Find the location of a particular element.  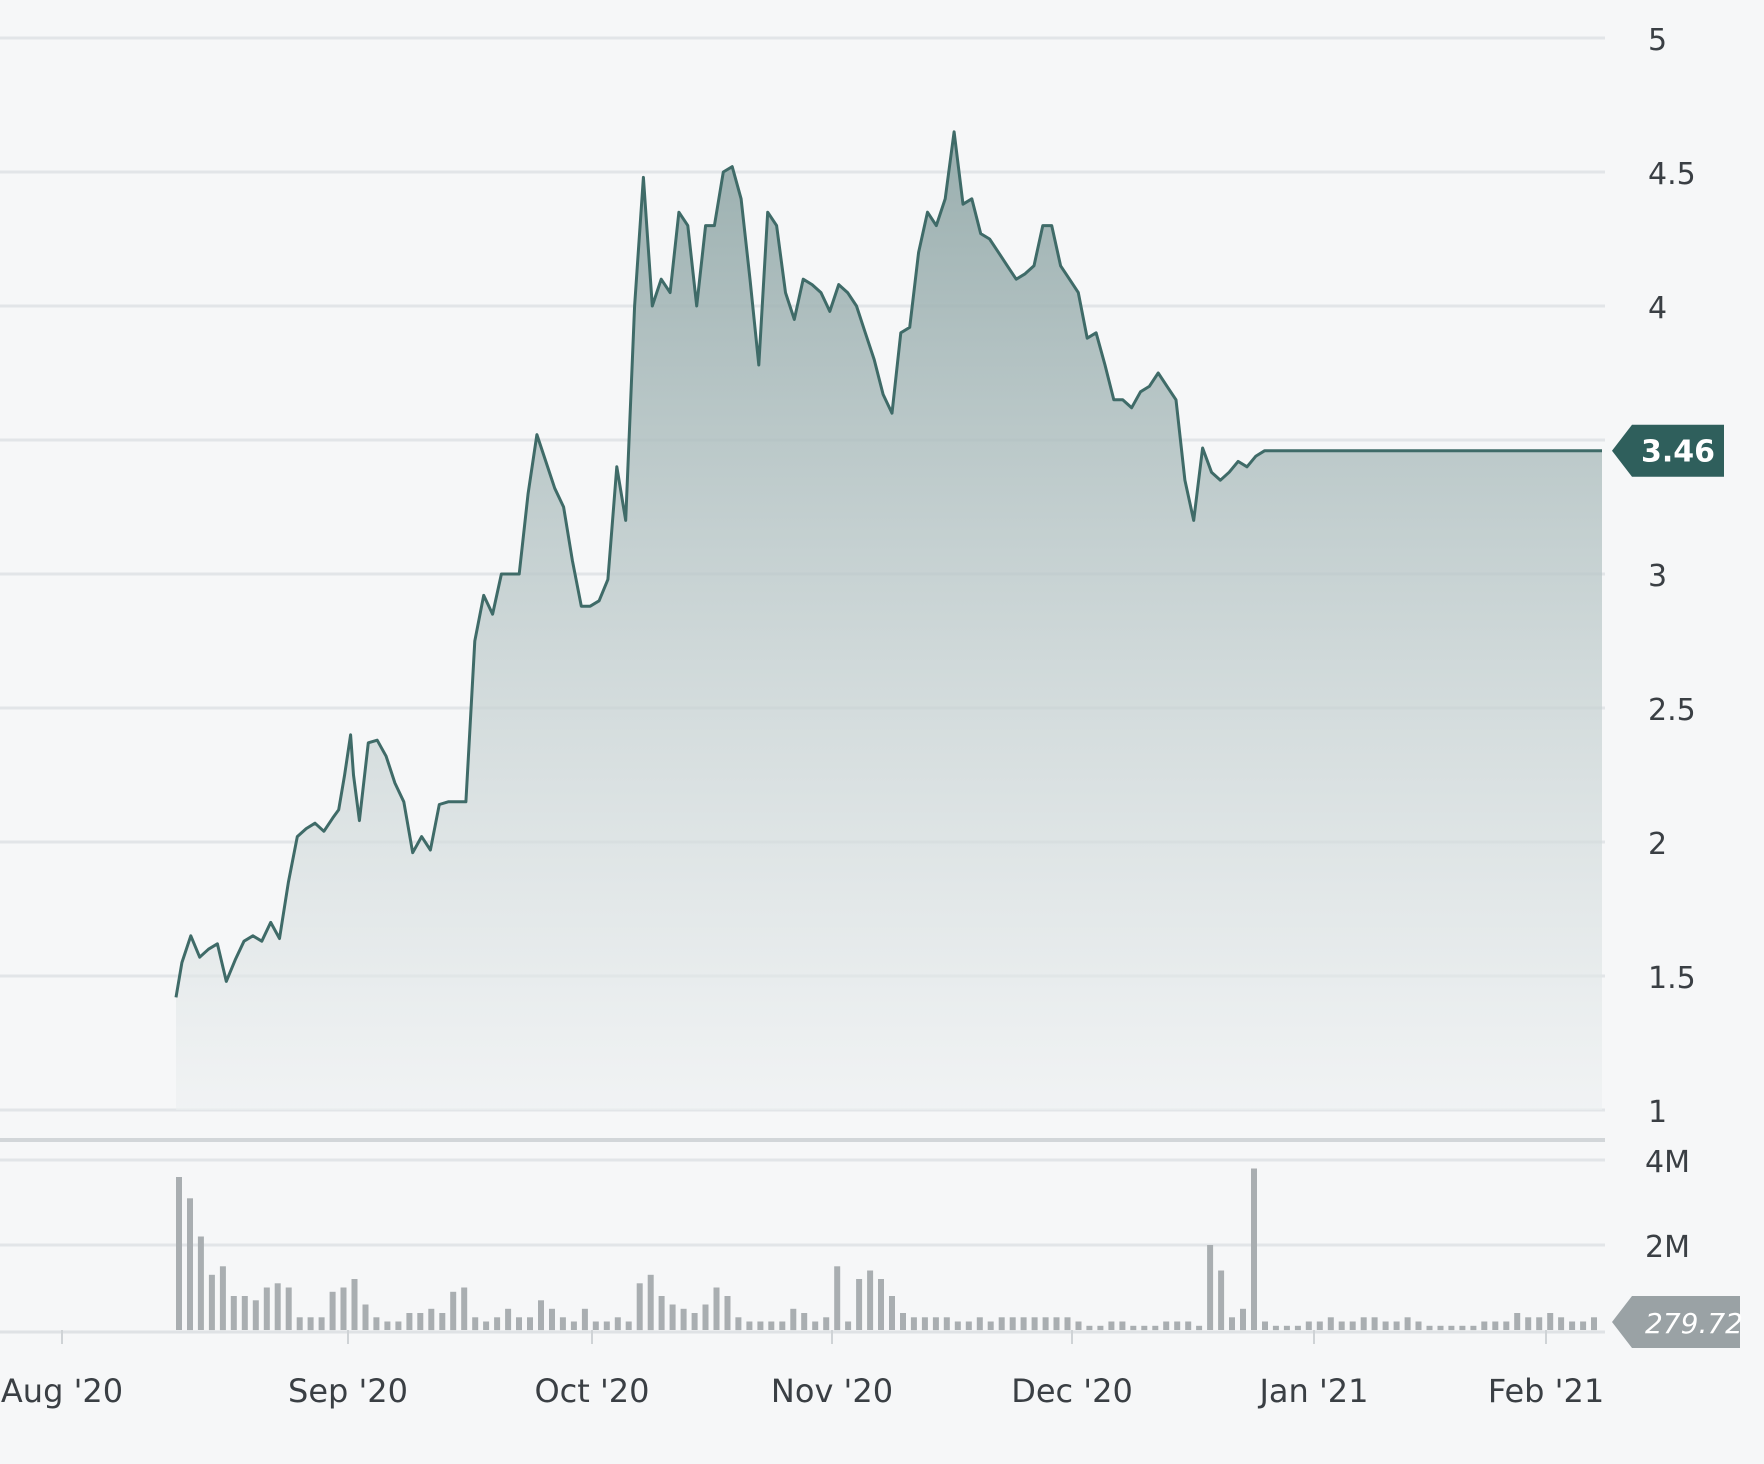

price-tick-label: 1 is located at coordinates (1657, 1112).